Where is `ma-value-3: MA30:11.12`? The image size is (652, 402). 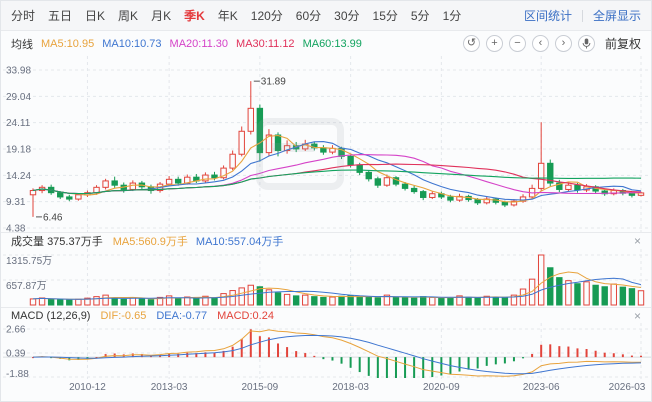
ma-value-3: MA30:11.12 is located at coordinates (265, 43).